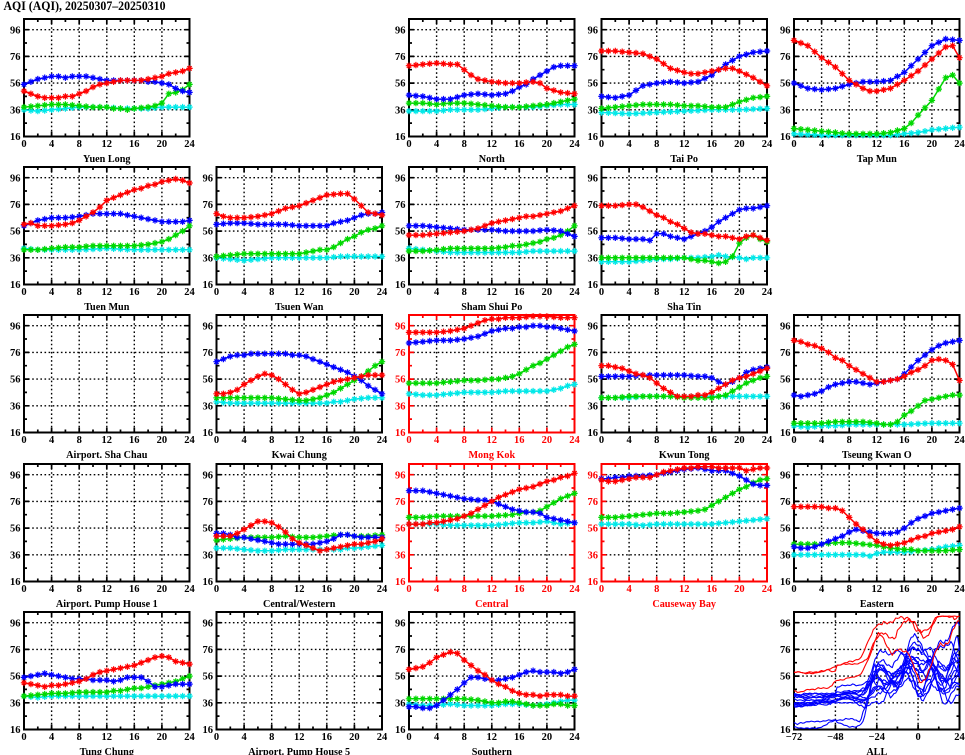 The image size is (965, 755). What do you see at coordinates (491, 307) in the screenshot?
I see `svg-text: Sham Shui Po` at bounding box center [491, 307].